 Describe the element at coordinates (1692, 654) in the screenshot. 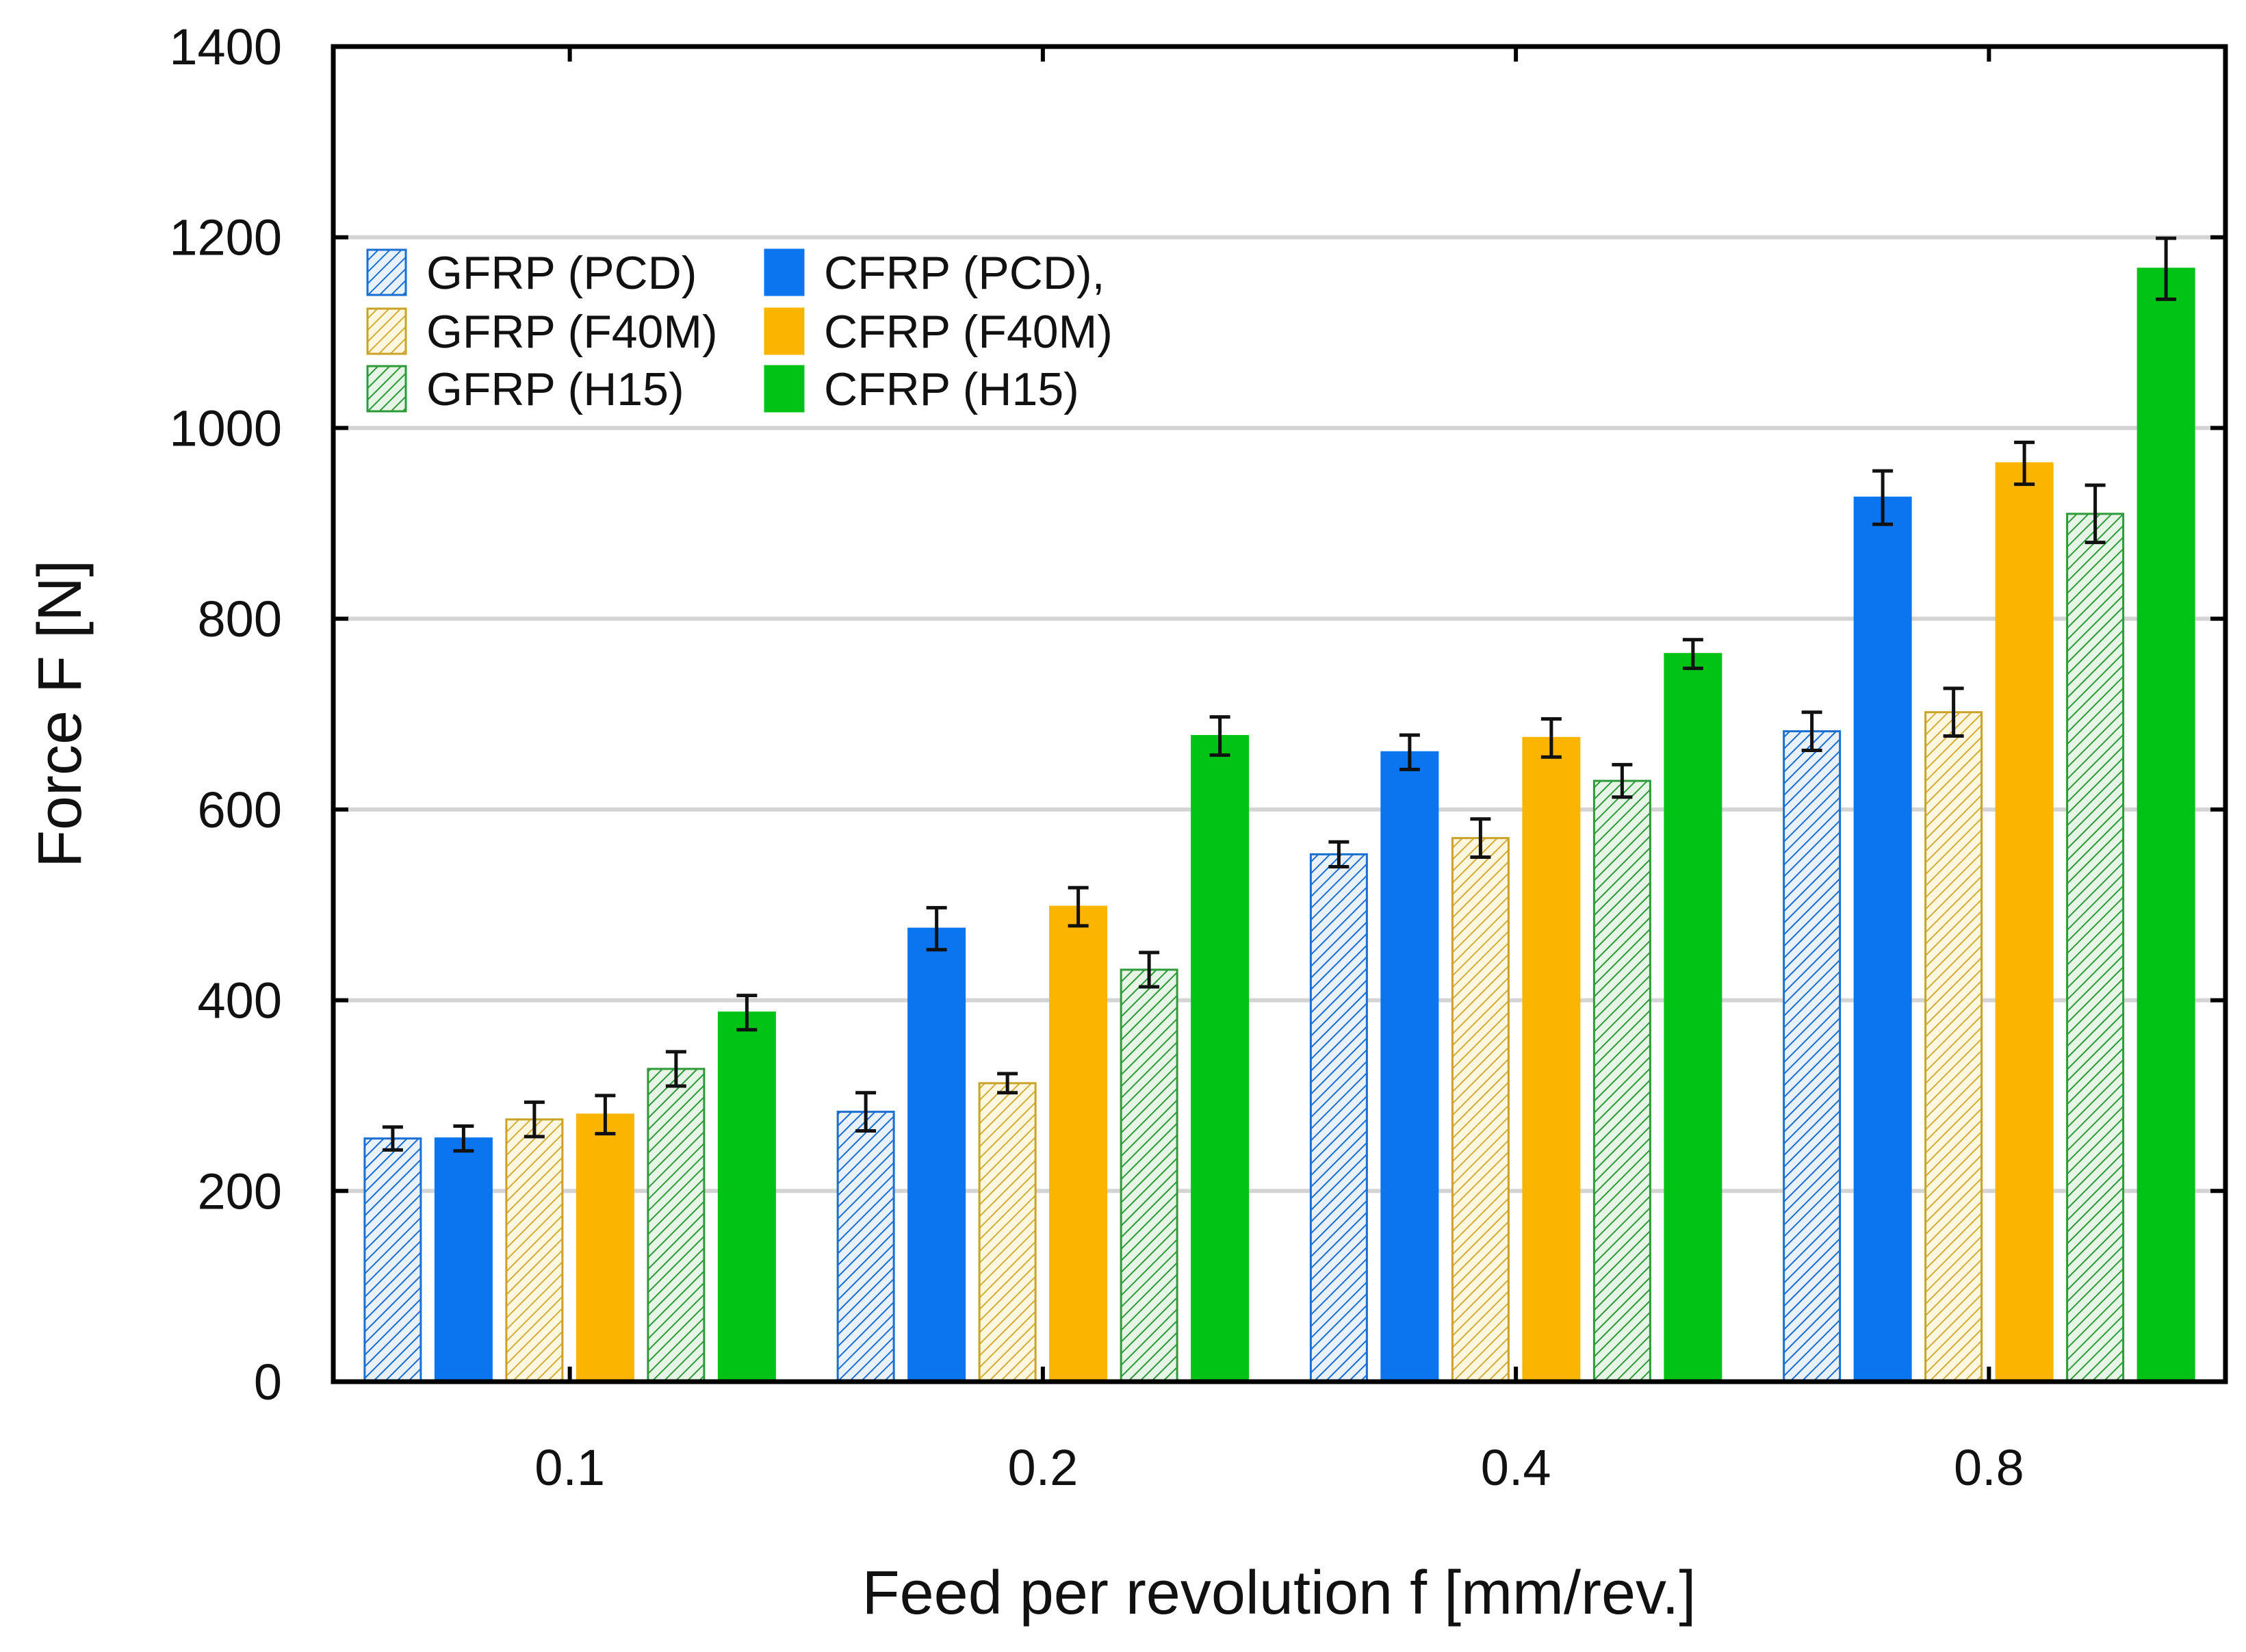

I see `error-bar-cfrp-h15-0.4` at that location.